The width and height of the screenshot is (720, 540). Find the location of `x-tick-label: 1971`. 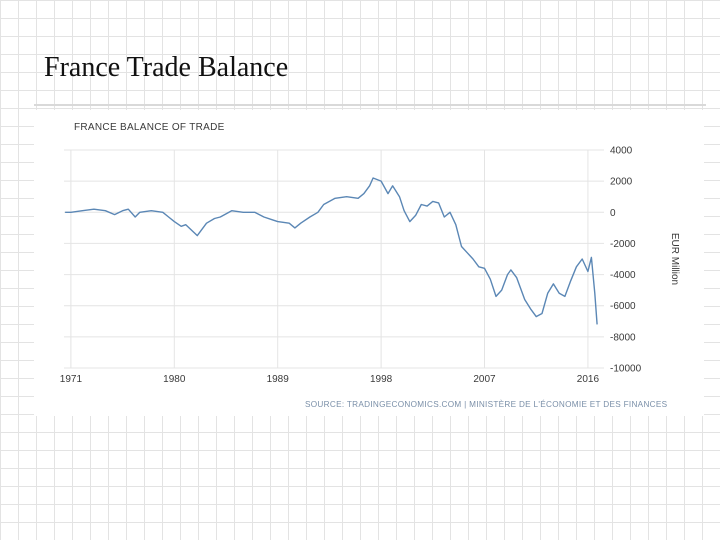

x-tick-label: 1971 is located at coordinates (71, 379).